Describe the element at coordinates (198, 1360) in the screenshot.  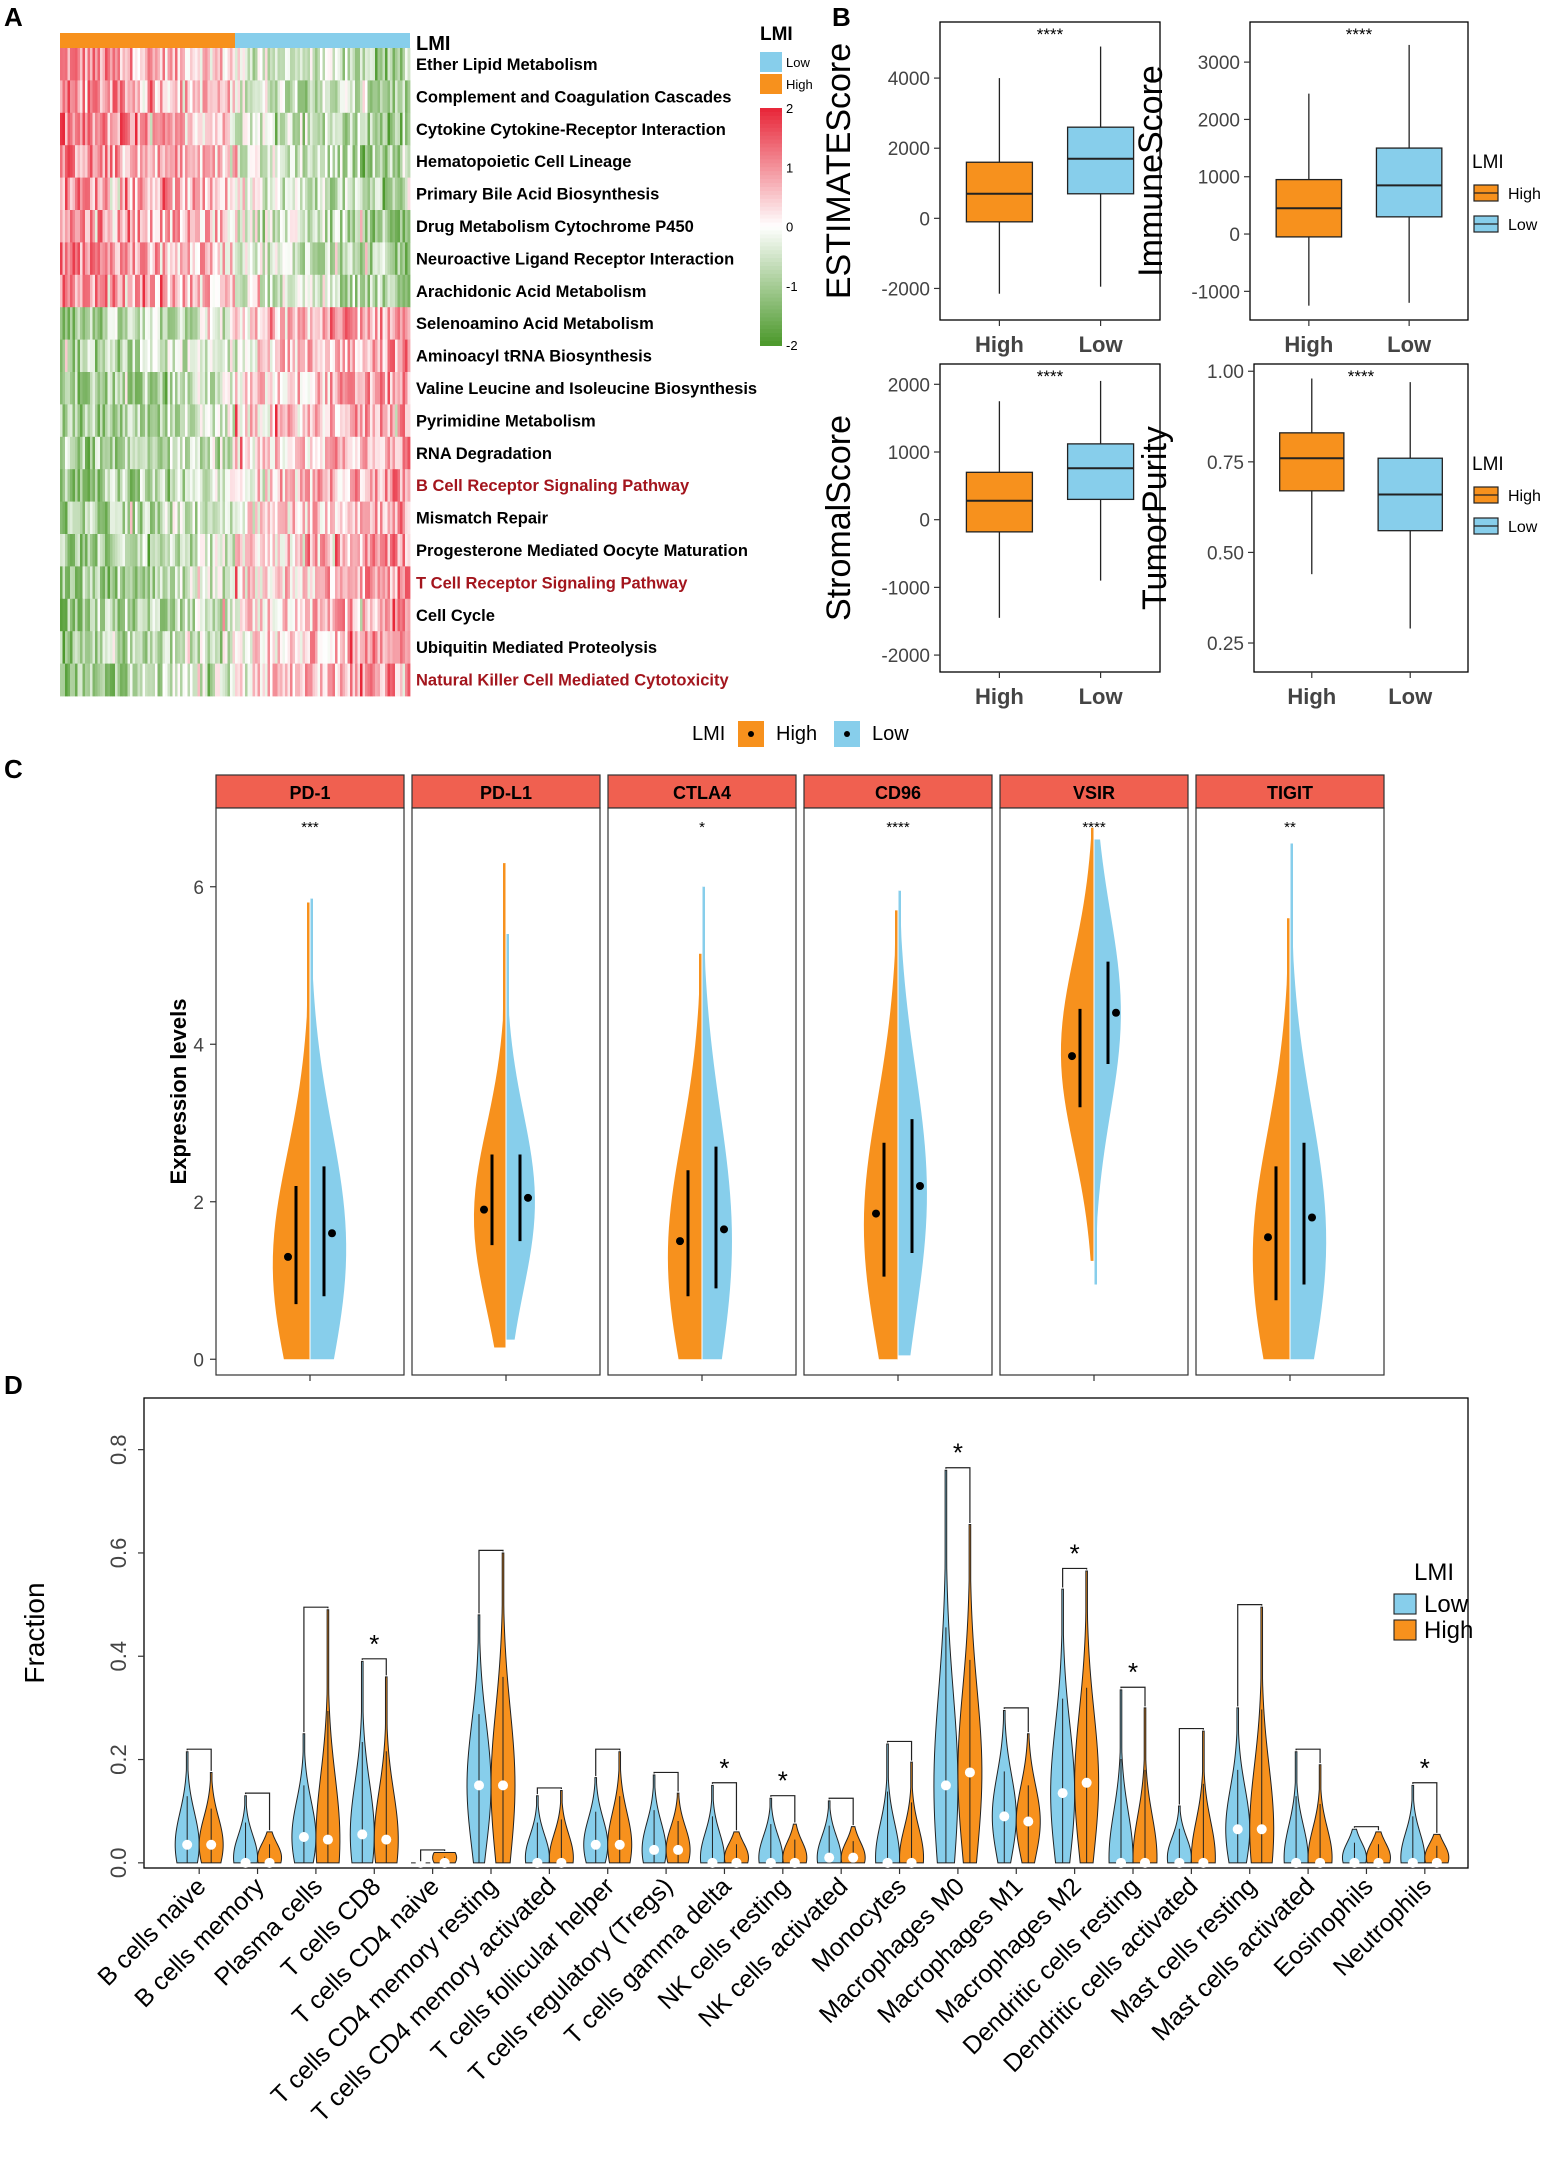
I see `y-tick-label: 0` at that location.